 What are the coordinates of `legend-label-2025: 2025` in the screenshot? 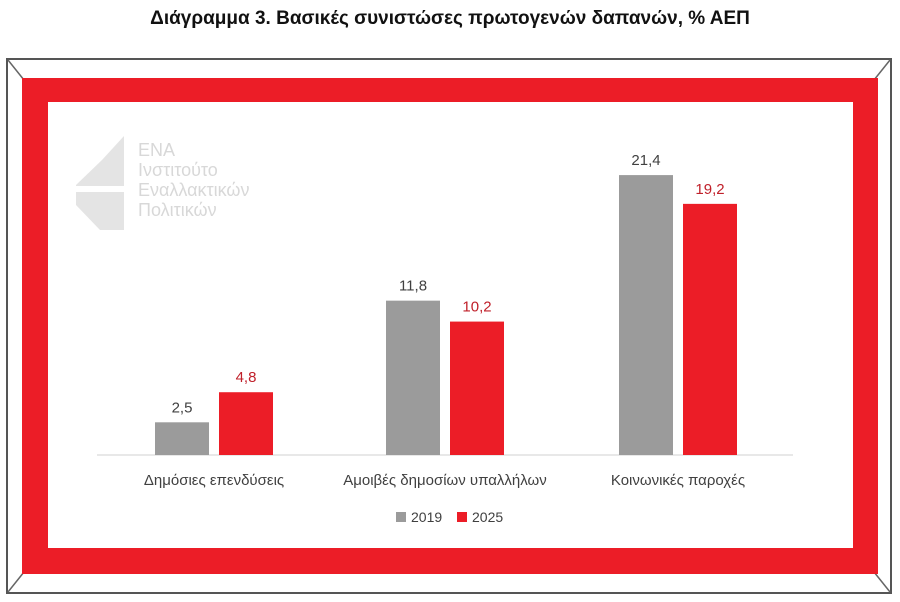 It's located at (487, 517).